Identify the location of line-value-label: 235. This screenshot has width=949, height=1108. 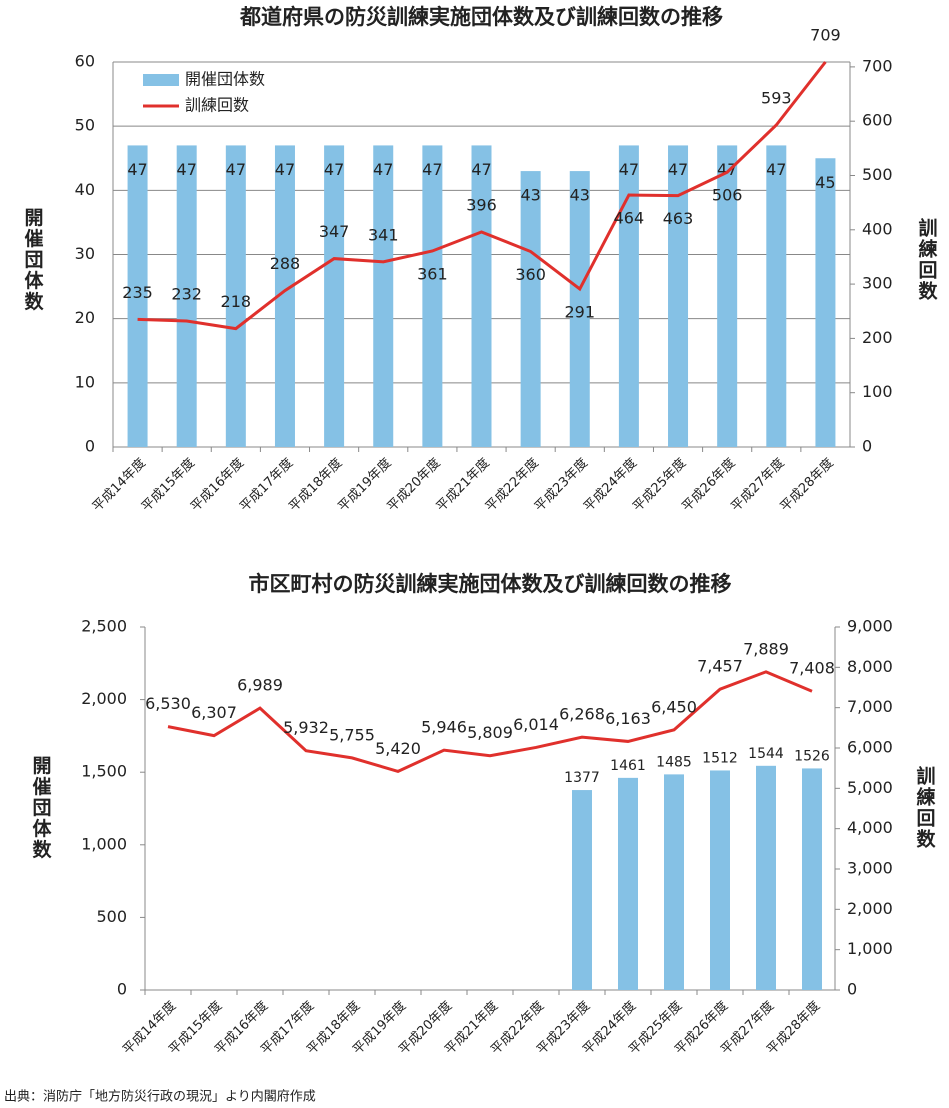
(137, 292).